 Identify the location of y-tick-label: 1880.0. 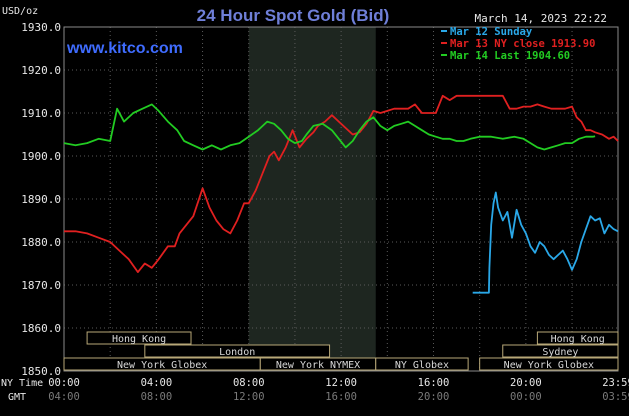
(41, 242).